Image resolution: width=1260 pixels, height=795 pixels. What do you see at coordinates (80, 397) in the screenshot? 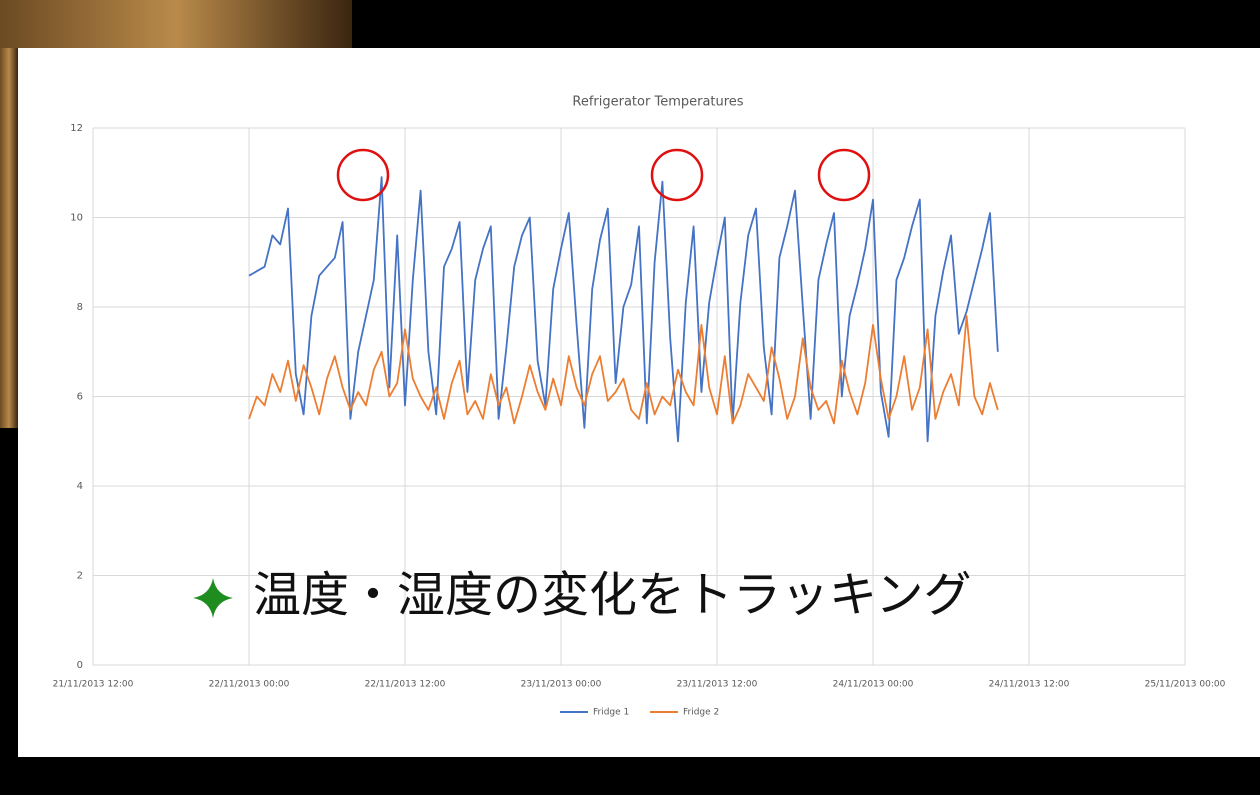
I see `y-tick-label: 6` at bounding box center [80, 397].